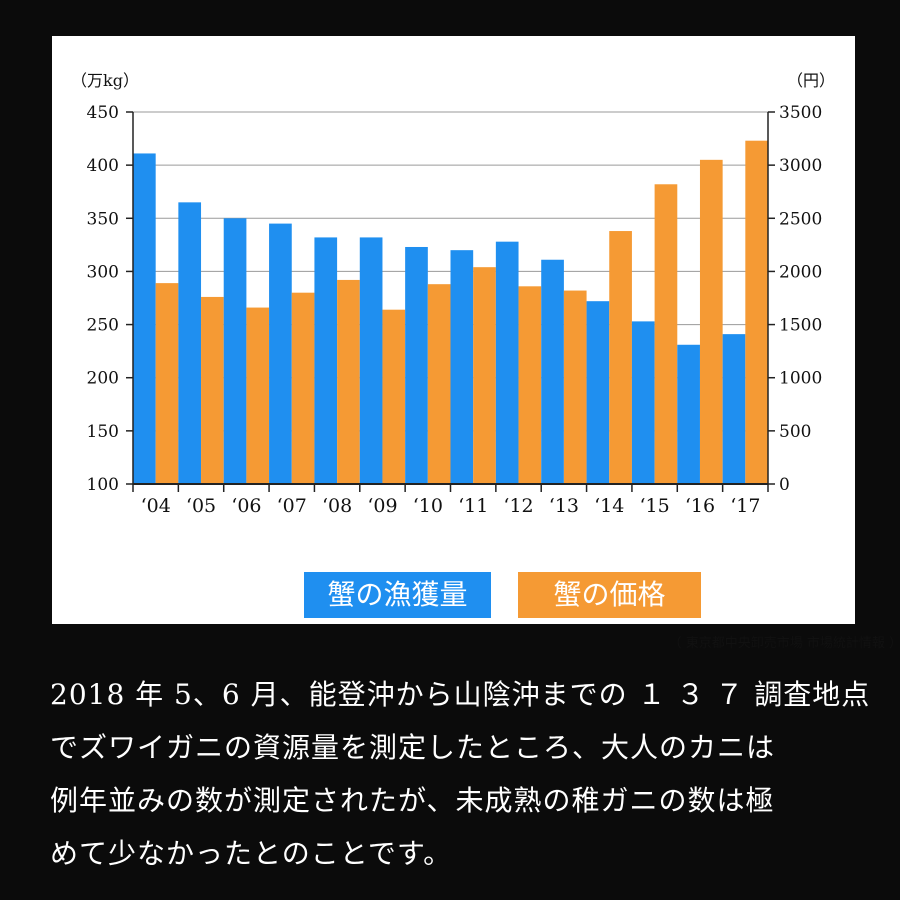 The width and height of the screenshot is (900, 900). What do you see at coordinates (103, 166) in the screenshot?
I see `y-left-tick-label: 400` at bounding box center [103, 166].